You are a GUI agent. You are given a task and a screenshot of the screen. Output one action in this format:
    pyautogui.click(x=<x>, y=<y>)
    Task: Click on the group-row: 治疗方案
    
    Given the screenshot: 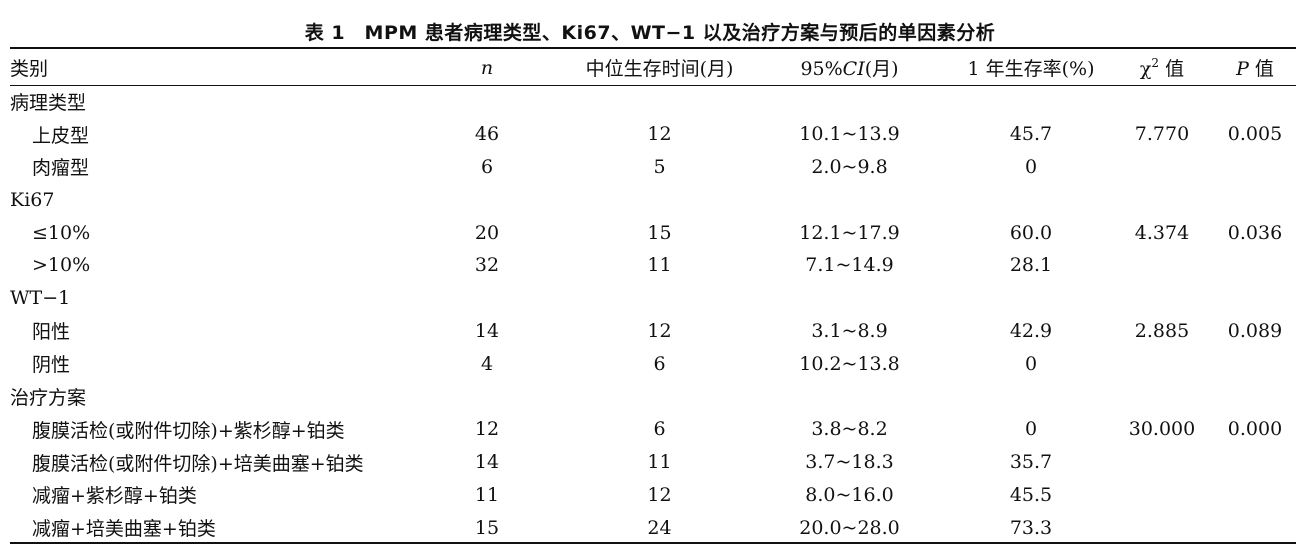 What is the action you would take?
    pyautogui.click(x=653, y=396)
    